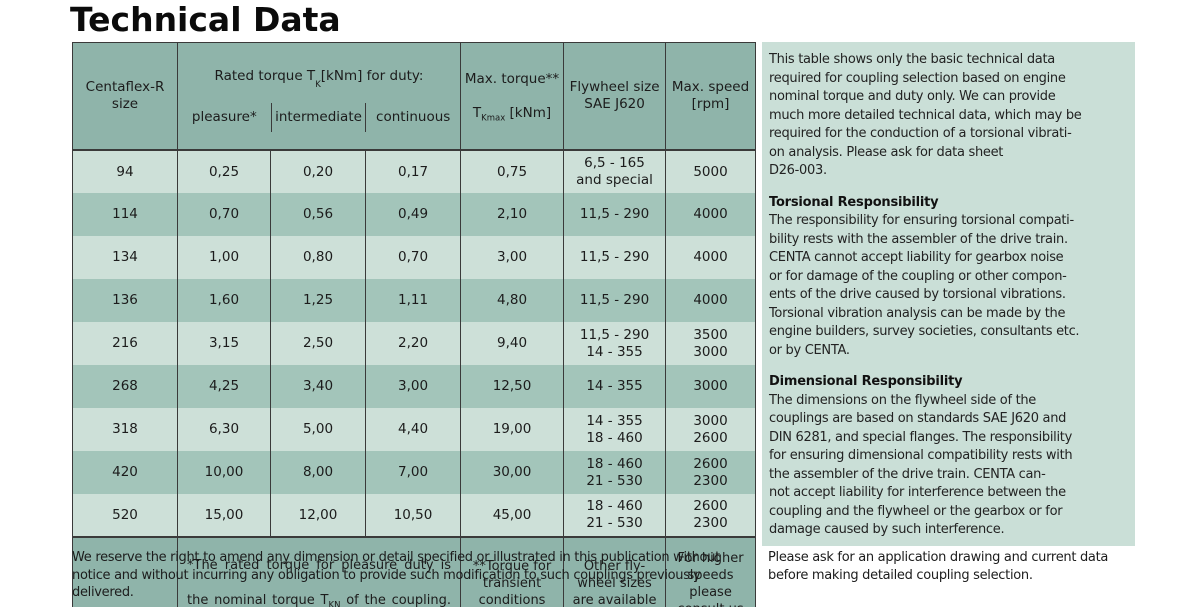  What do you see at coordinates (710, 343) in the screenshot?
I see `cell-speed: 3500 3000` at bounding box center [710, 343].